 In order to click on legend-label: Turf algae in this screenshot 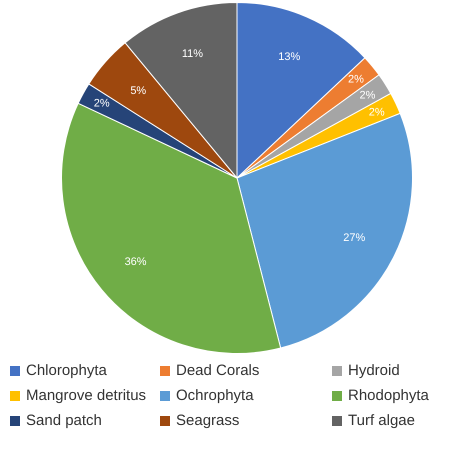, I will do `click(381, 420)`.